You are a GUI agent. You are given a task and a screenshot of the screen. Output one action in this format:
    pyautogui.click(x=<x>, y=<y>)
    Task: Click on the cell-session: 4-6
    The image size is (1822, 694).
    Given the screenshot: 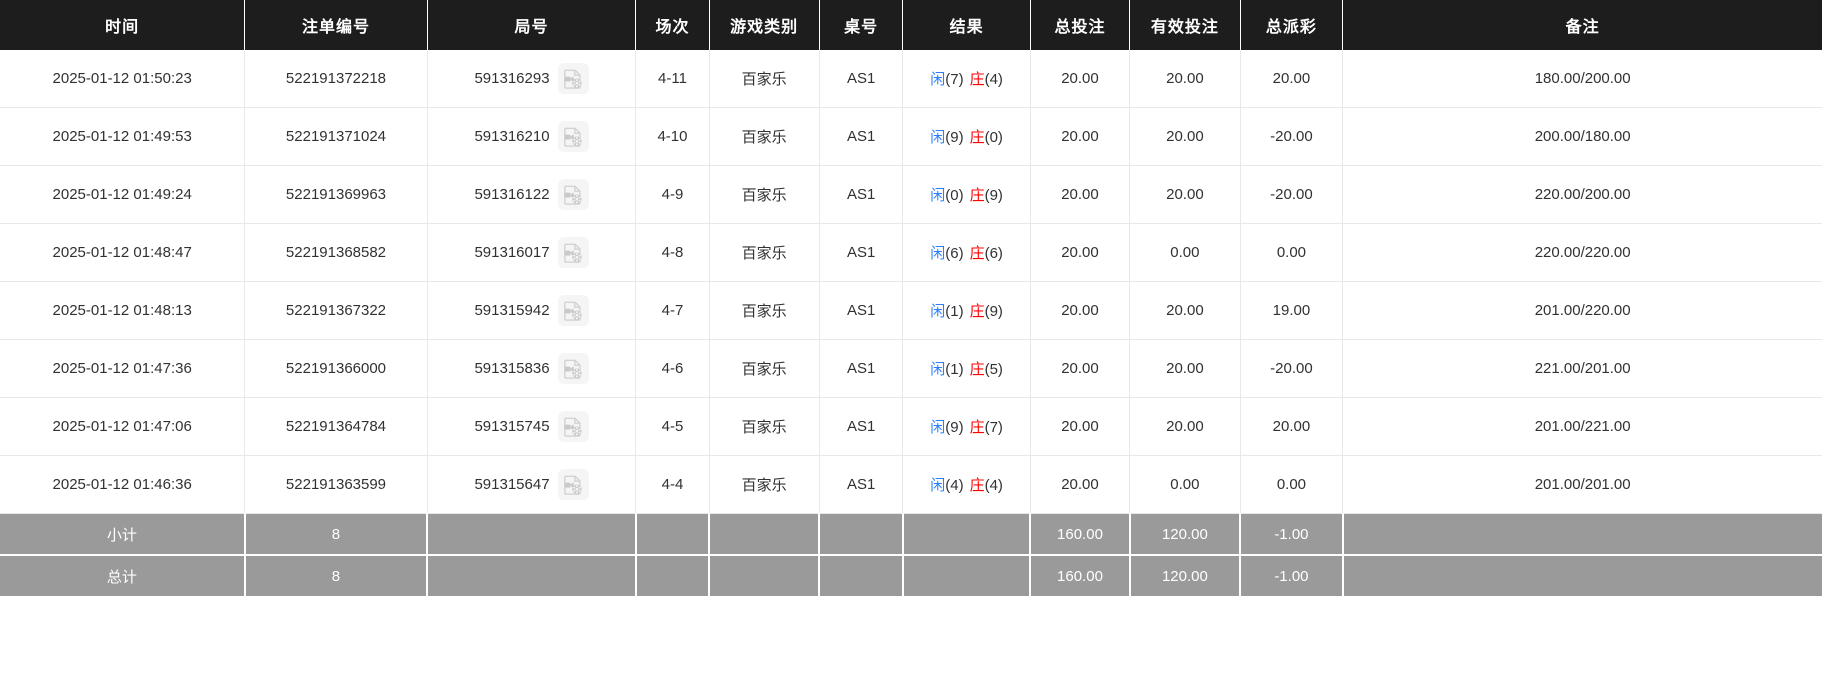 What is the action you would take?
    pyautogui.click(x=672, y=368)
    